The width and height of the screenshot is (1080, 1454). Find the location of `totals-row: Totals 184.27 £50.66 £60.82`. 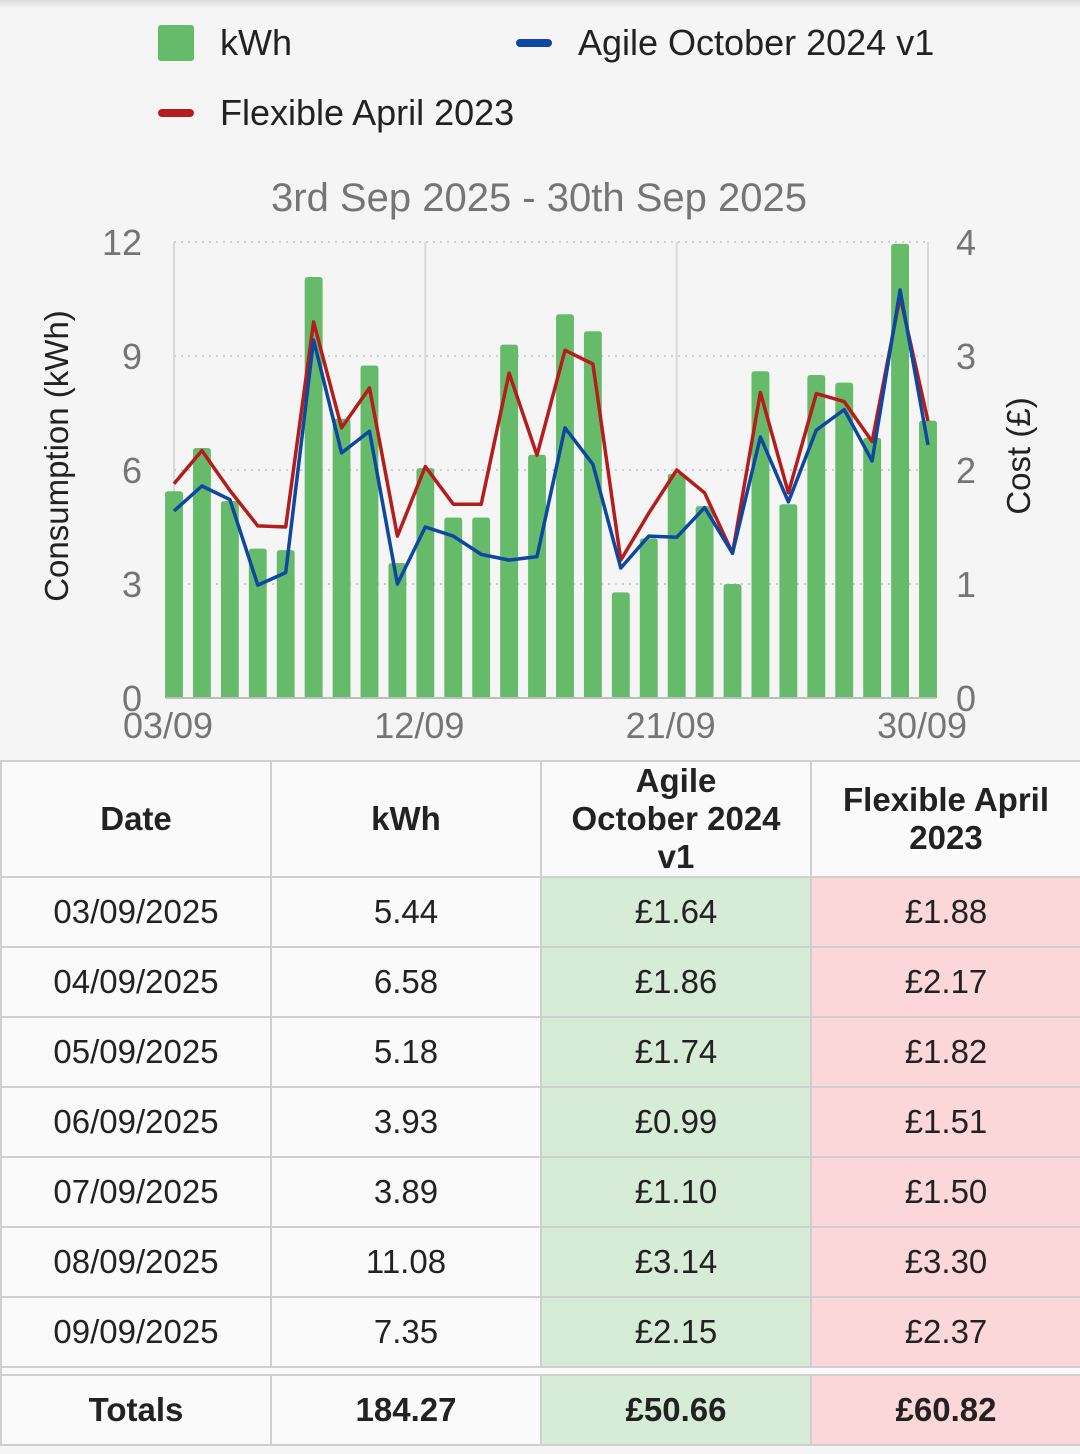

totals-row: Totals 184.27 £50.66 £60.82 is located at coordinates (540, 1410).